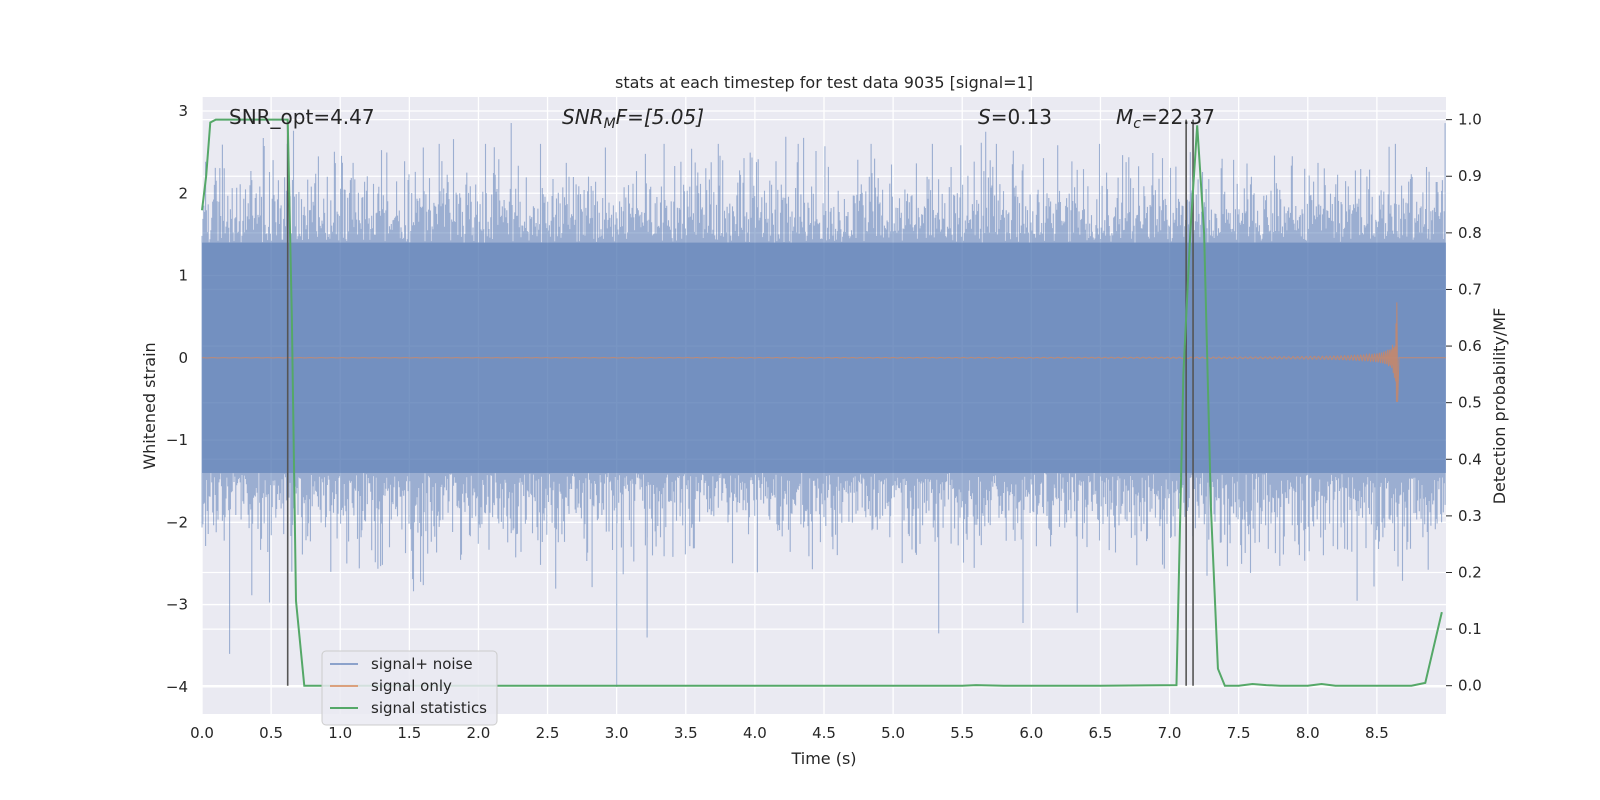 The height and width of the screenshot is (800, 1600). What do you see at coordinates (1499, 406) in the screenshot?
I see `y-right-axis-label: Detection probability/MF` at bounding box center [1499, 406].